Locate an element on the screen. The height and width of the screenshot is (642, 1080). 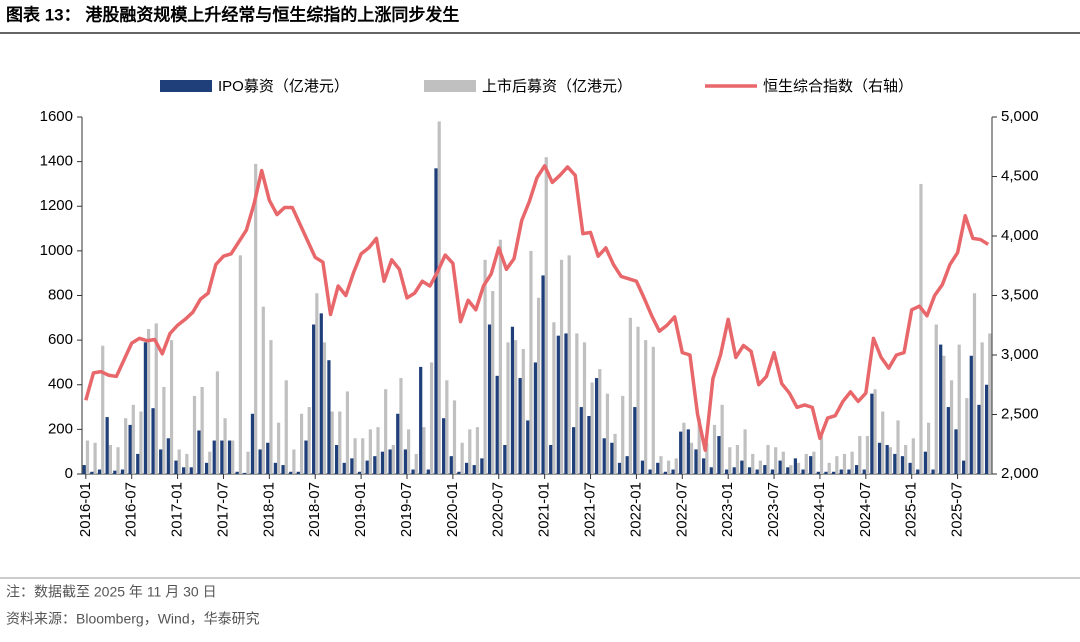
legend-label: 上市后募资（亿港元） is located at coordinates (557, 86).